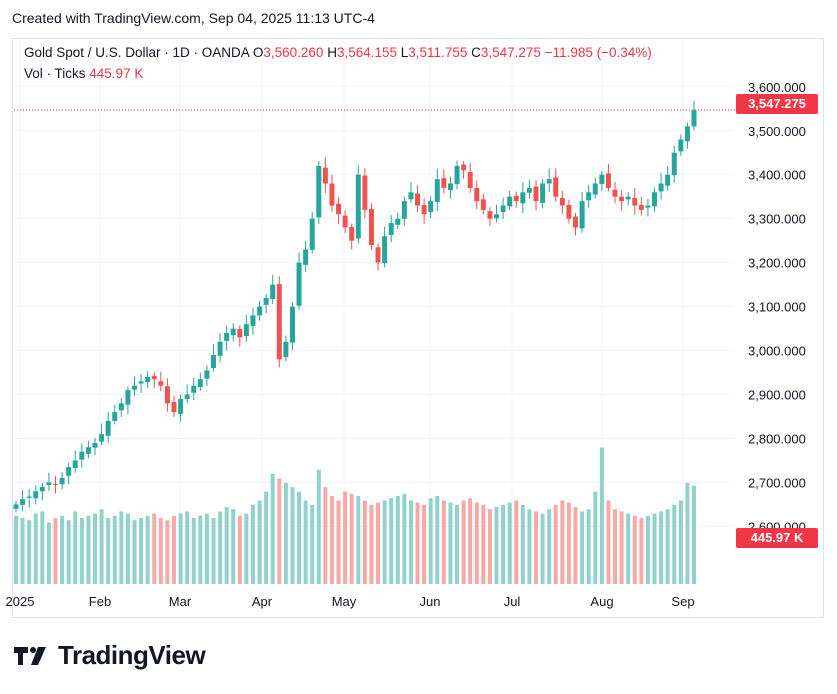 The width and height of the screenshot is (837, 694). I want to click on volume-tag: 445.97 K, so click(777, 538).